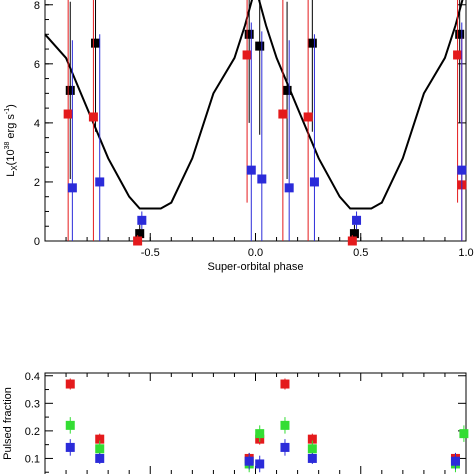 This screenshot has height=474, width=474. I want to click on top-y-tick-label: 6, so click(37, 65).